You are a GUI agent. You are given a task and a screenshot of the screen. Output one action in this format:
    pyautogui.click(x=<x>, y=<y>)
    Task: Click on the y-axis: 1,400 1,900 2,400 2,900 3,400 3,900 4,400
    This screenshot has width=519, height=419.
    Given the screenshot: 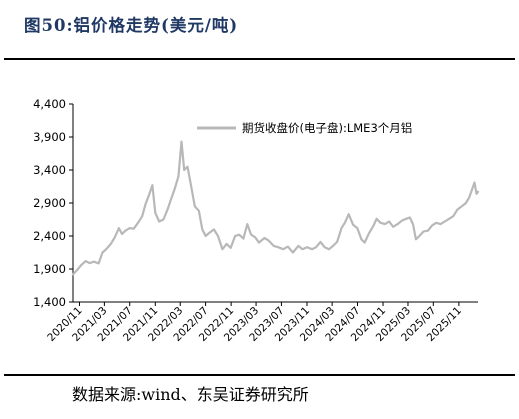 What is the action you would take?
    pyautogui.click(x=53, y=203)
    